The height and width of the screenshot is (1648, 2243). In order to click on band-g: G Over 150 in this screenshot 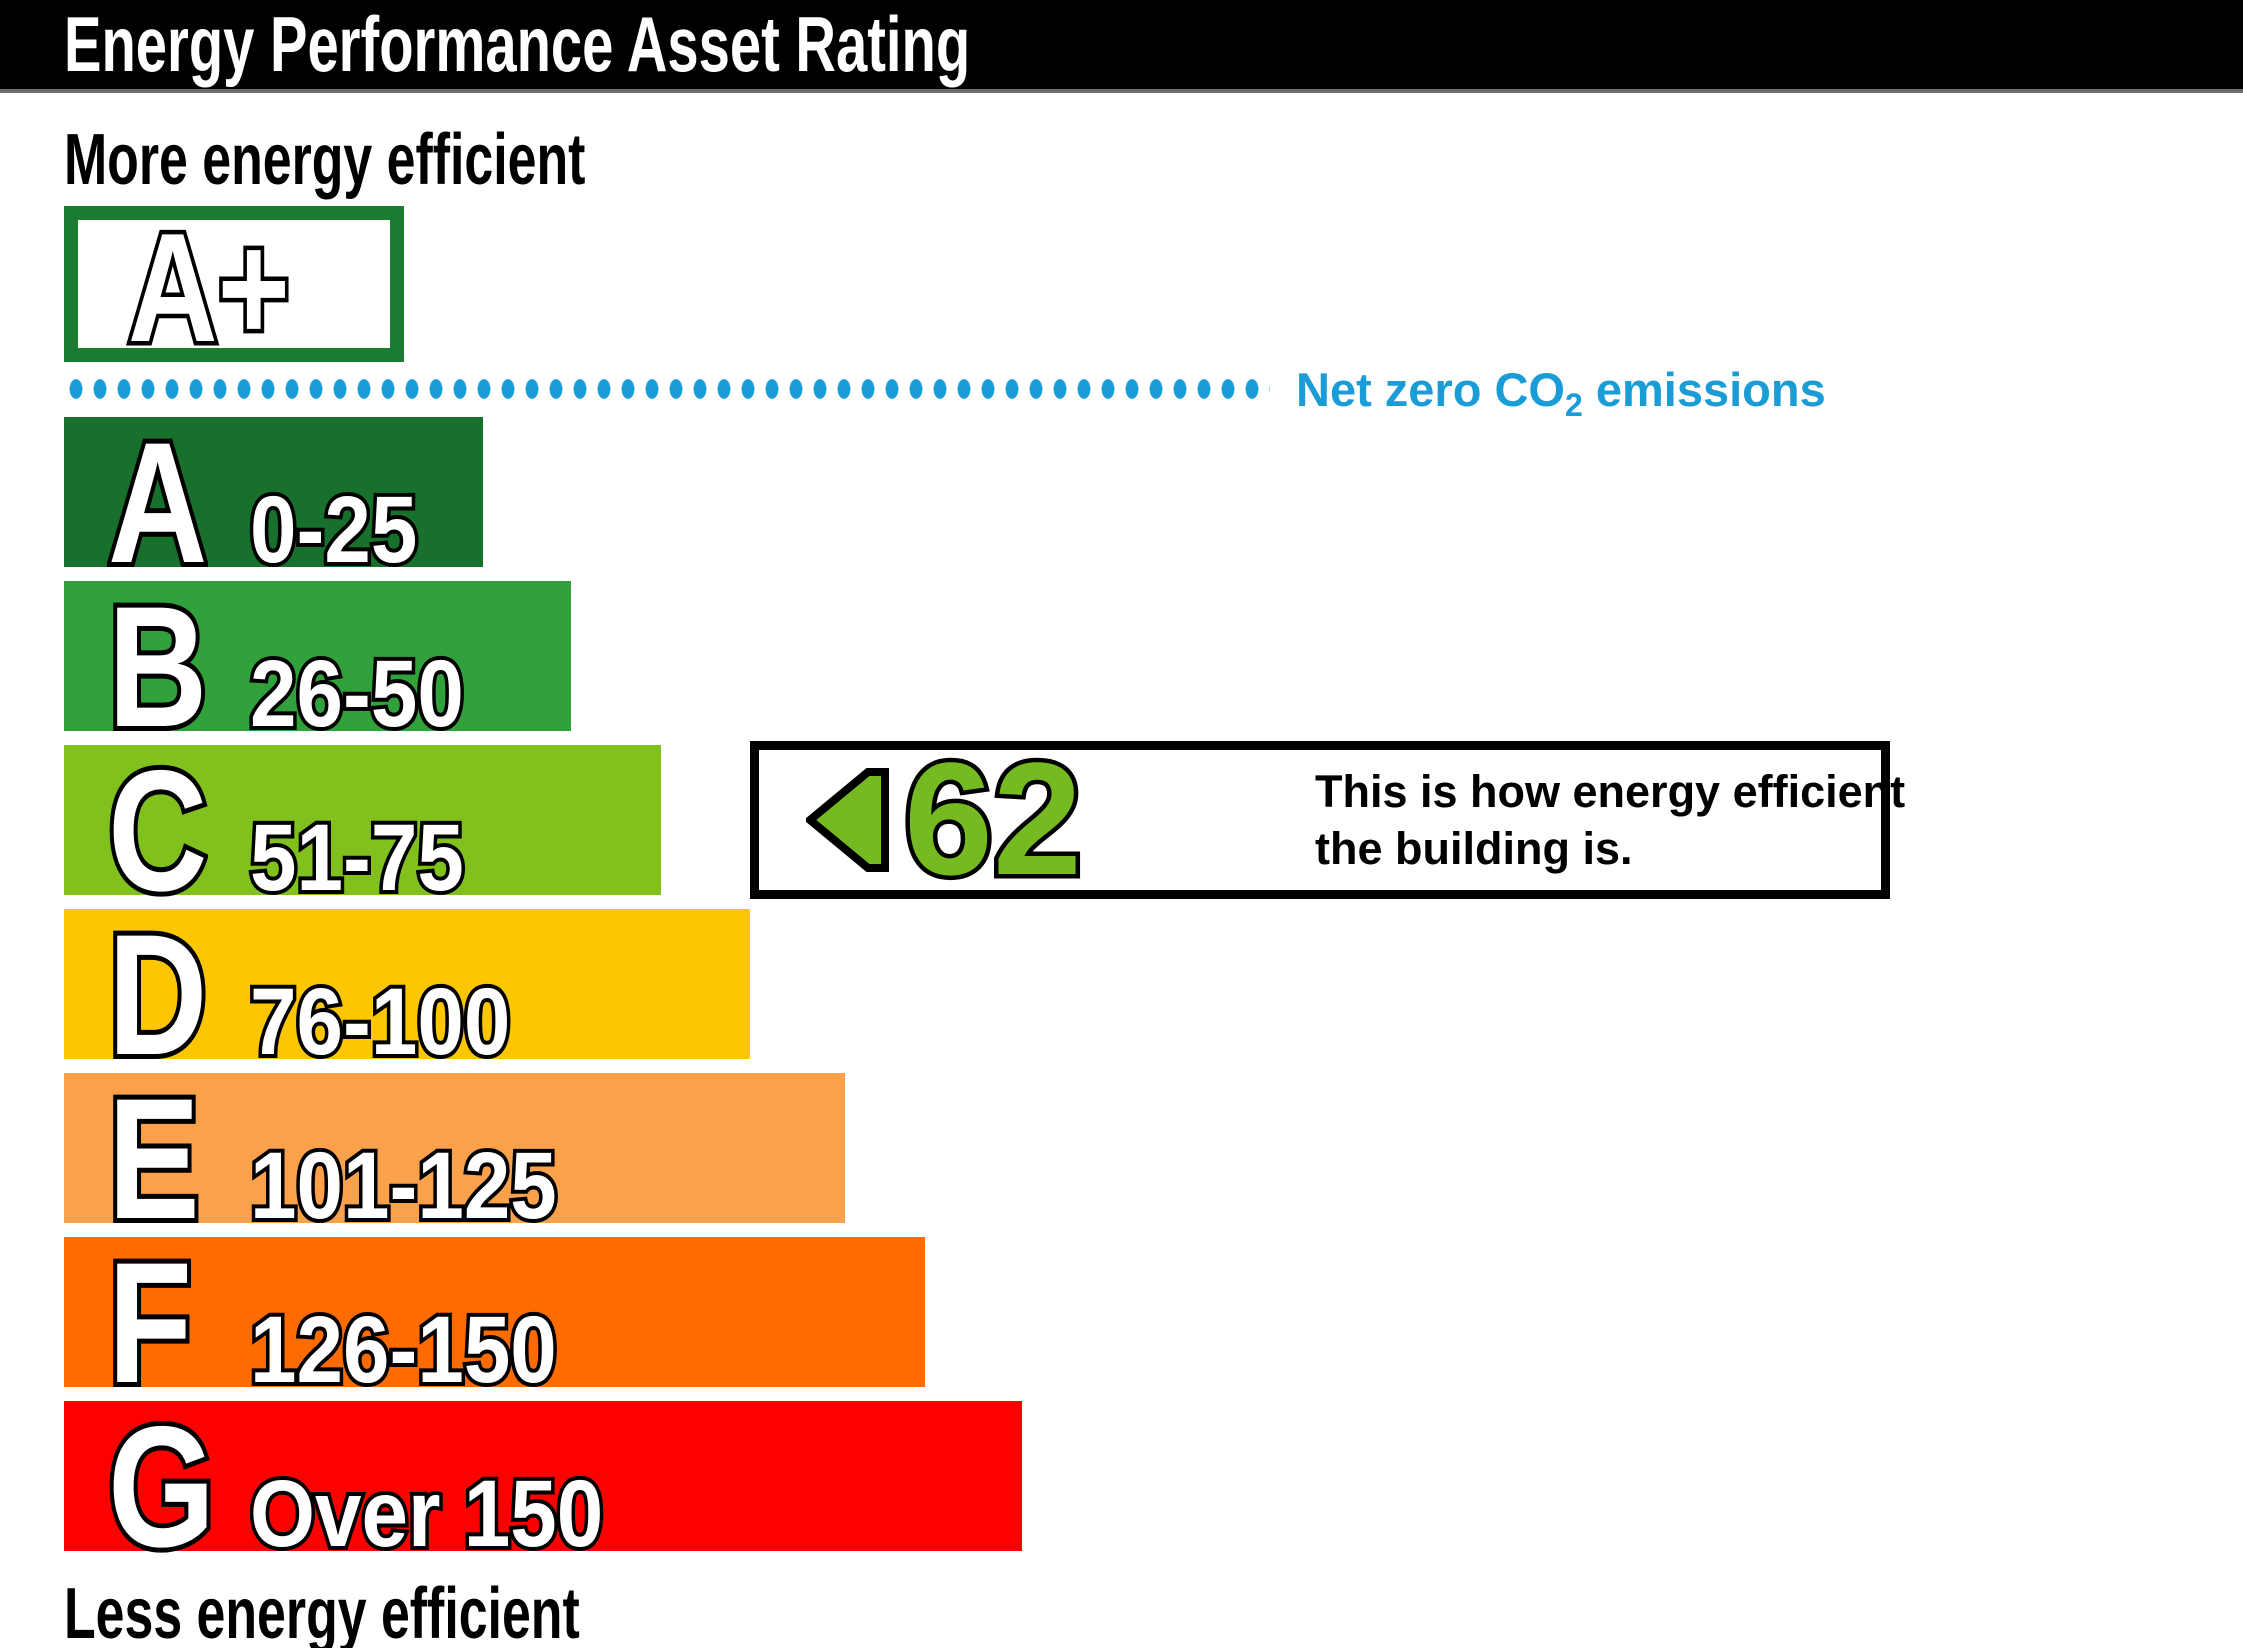, I will do `click(543, 1487)`.